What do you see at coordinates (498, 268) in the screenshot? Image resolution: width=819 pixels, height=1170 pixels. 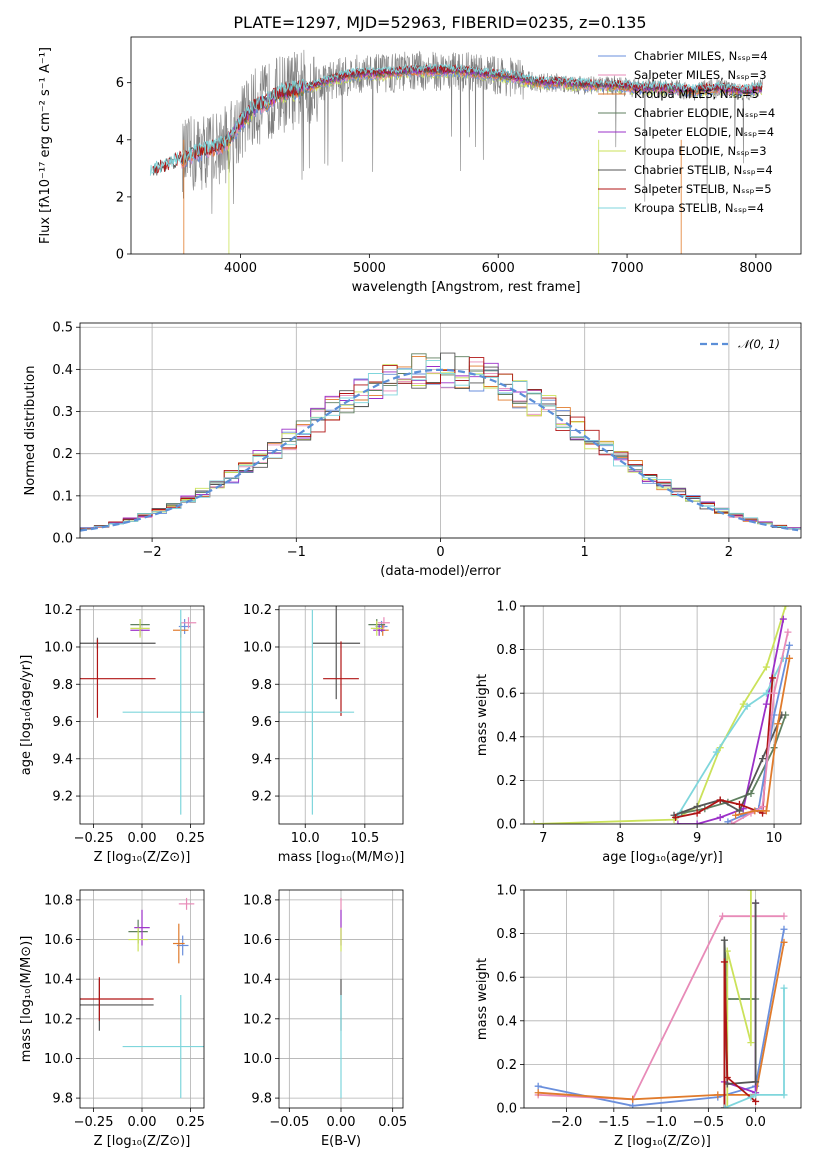 I see `tick-label-x: 6000` at bounding box center [498, 268].